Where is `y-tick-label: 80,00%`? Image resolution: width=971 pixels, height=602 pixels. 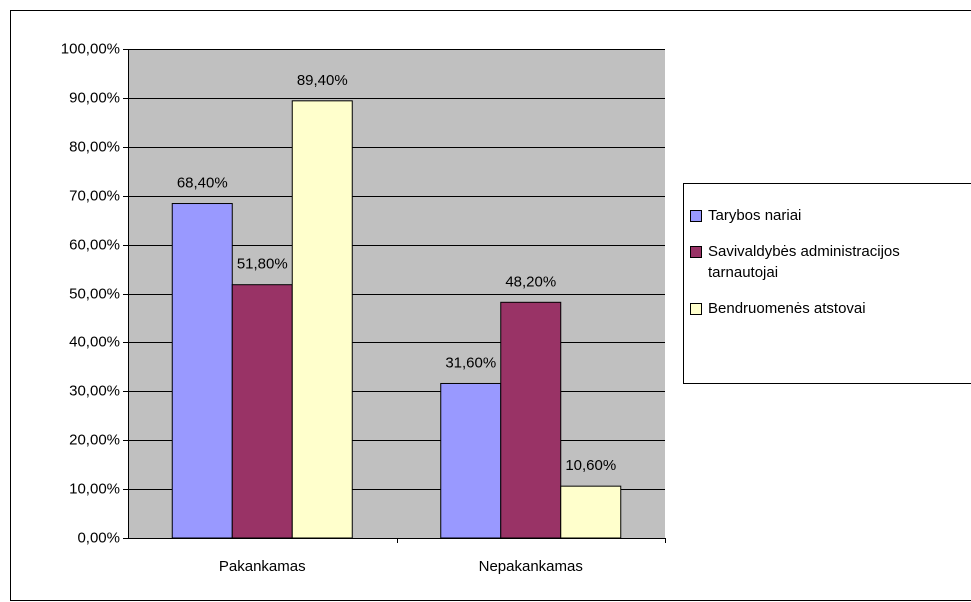 y-tick-label: 80,00% is located at coordinates (94, 146).